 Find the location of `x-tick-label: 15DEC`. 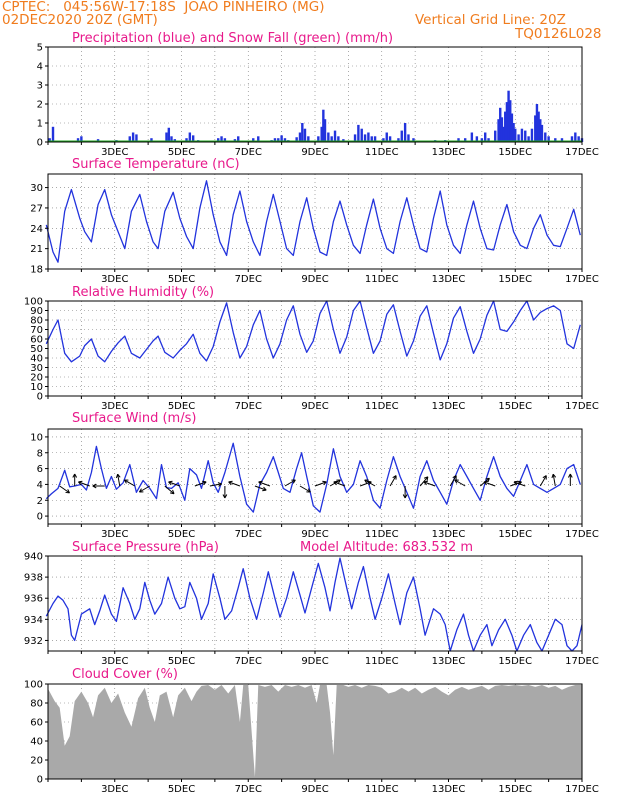

x-tick-label: 15DEC is located at coordinates (515, 152).